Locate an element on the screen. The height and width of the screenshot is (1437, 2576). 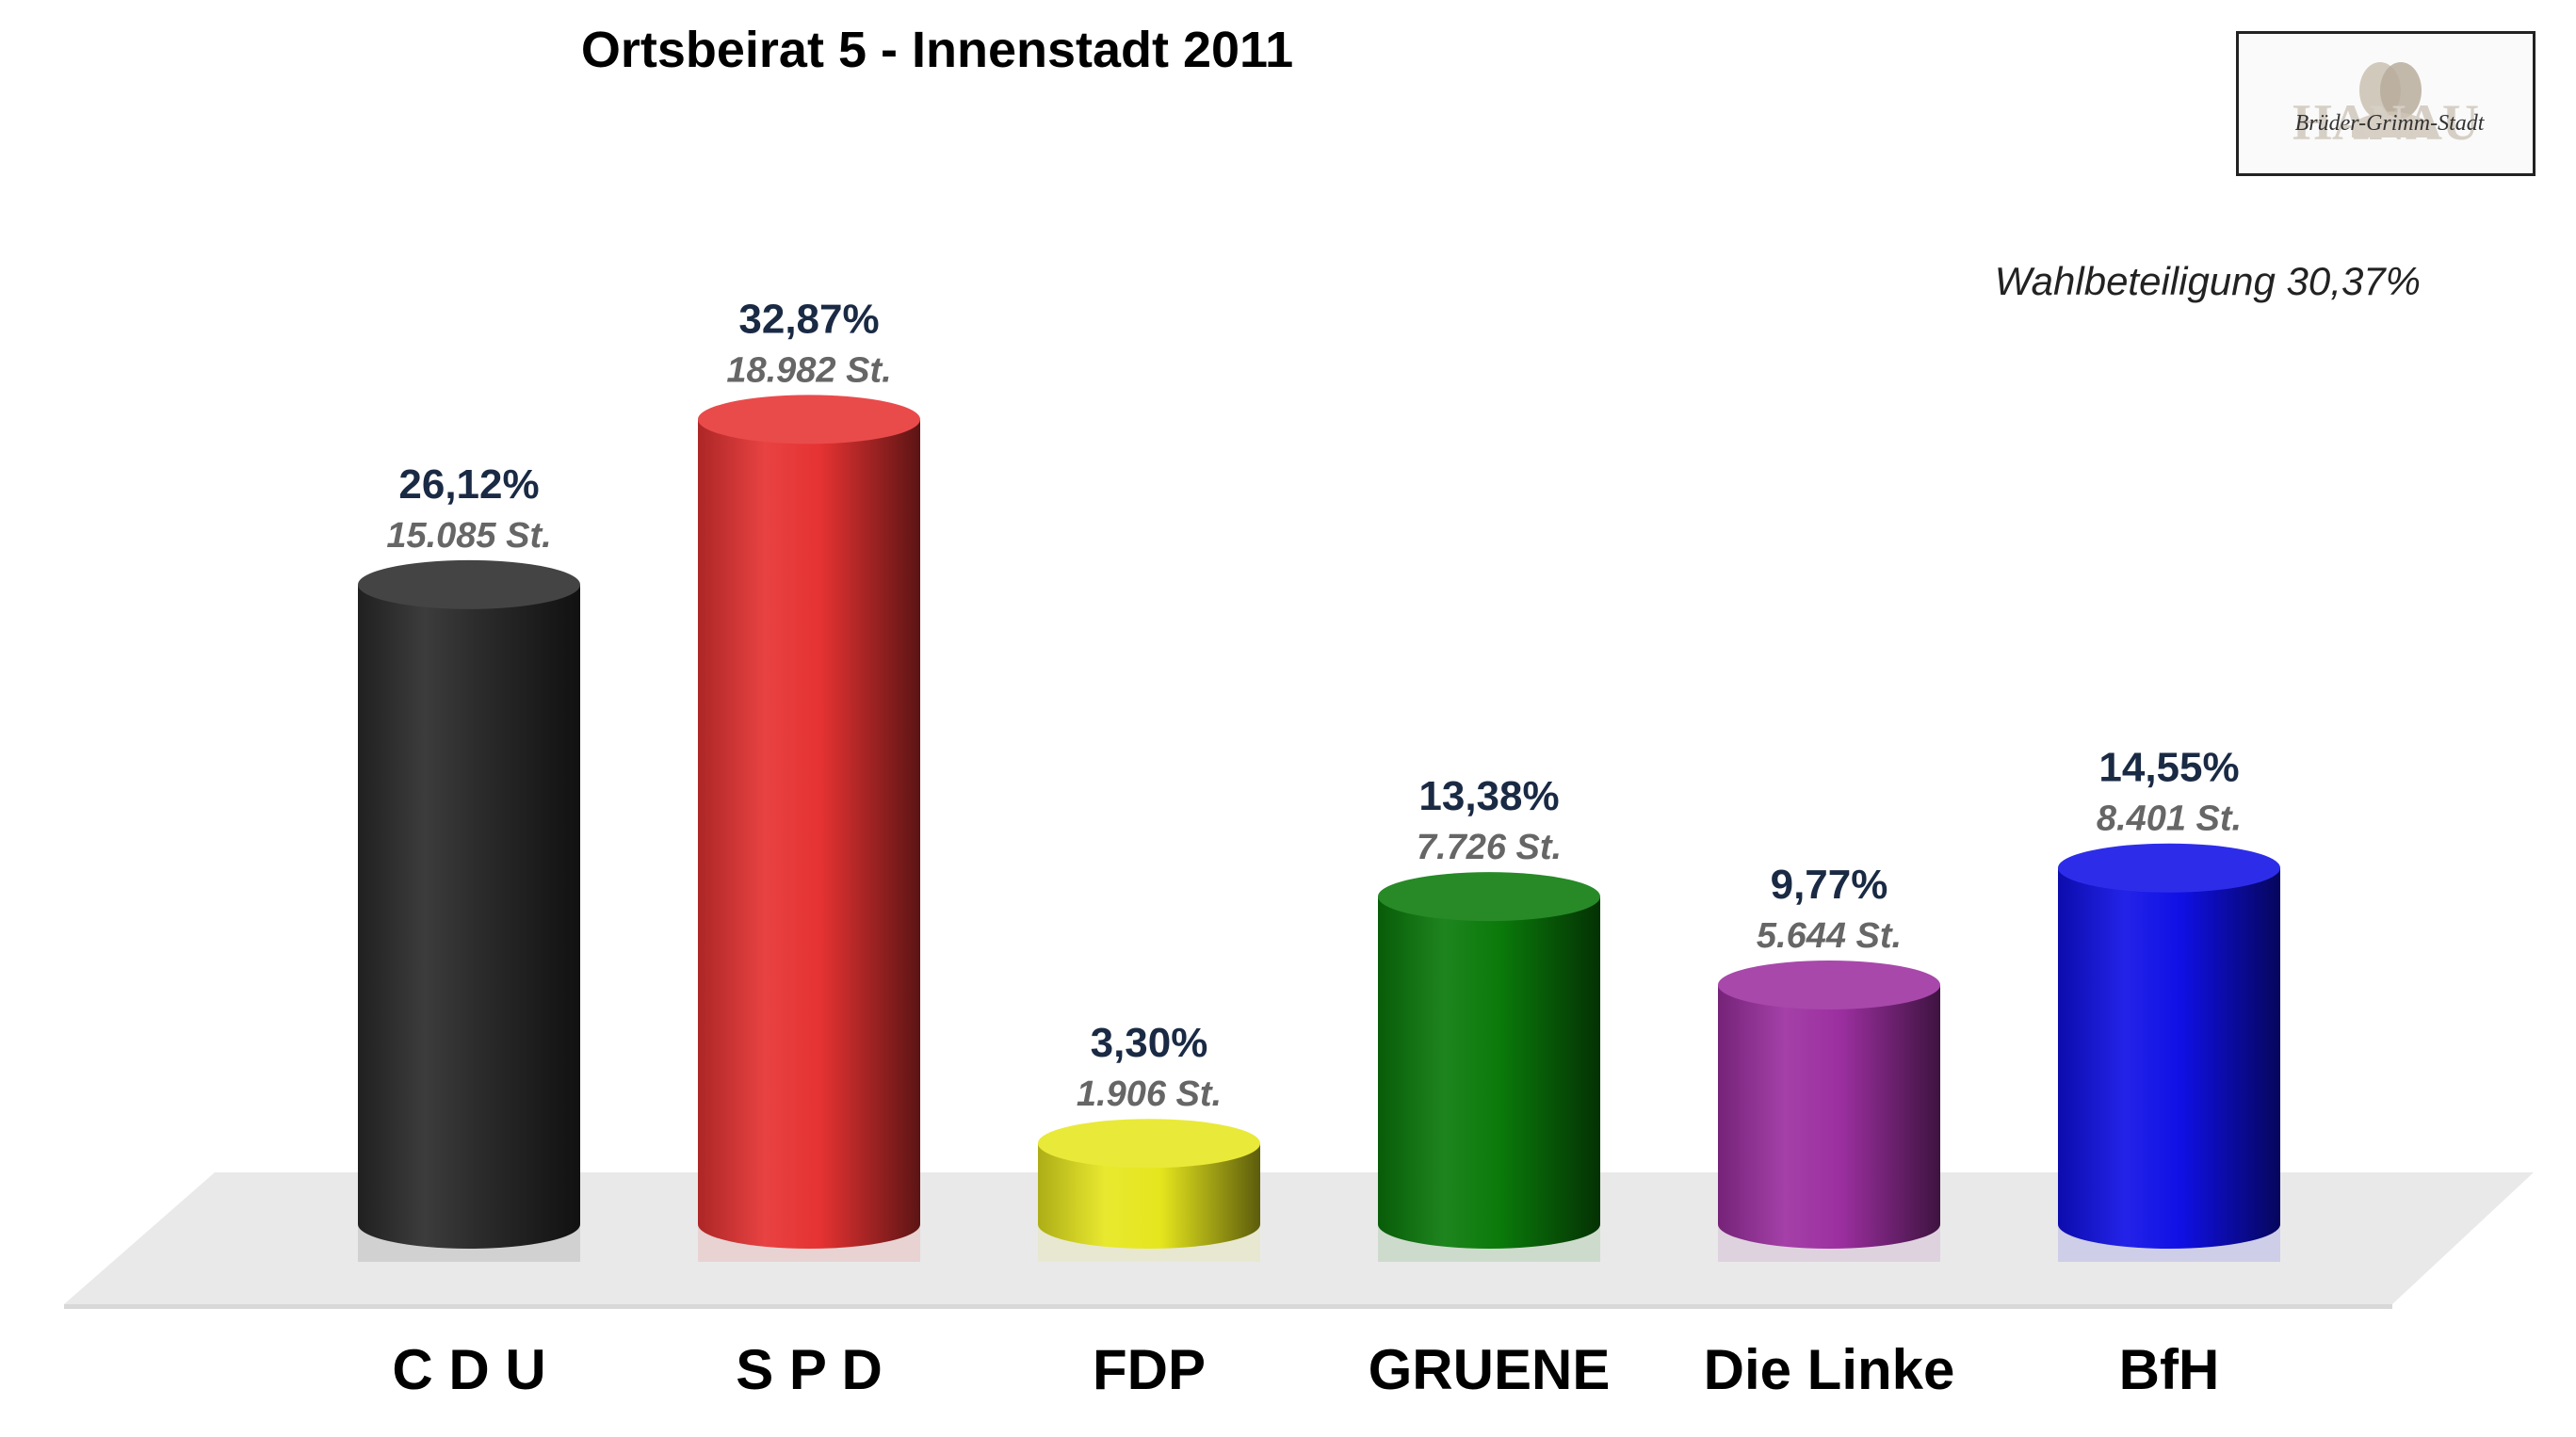
logo-script: Brüder-Grimm-Stadt is located at coordinates (2390, 124).